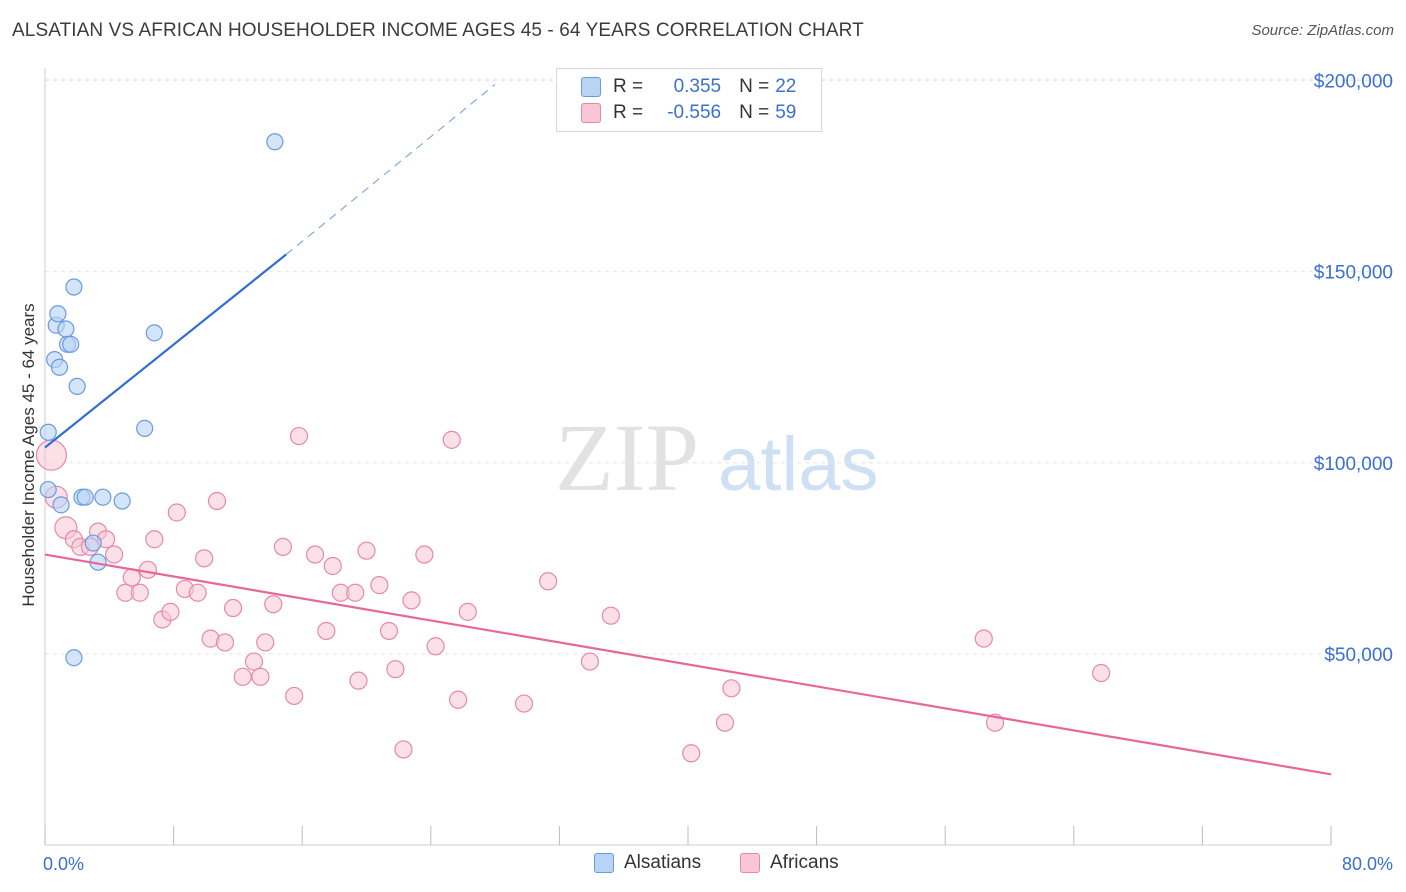  Describe the element at coordinates (627, 457) in the screenshot. I see `watermark-zip: ZIP` at that location.